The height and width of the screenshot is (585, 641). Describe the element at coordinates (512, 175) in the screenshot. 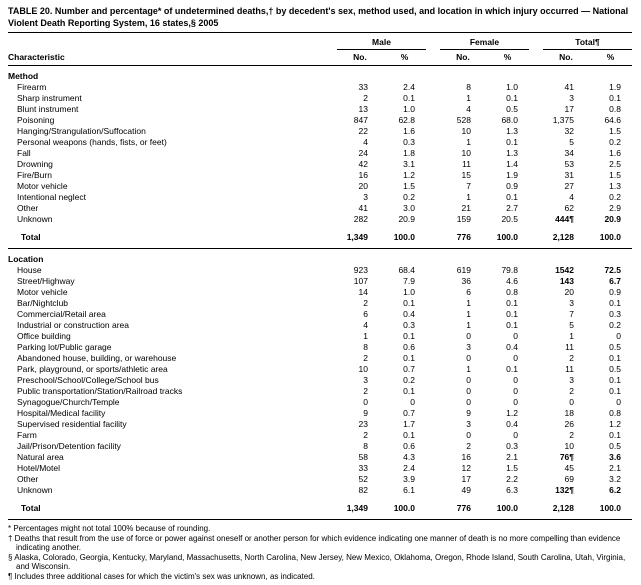

I see `value-cell: 1.9` at that location.